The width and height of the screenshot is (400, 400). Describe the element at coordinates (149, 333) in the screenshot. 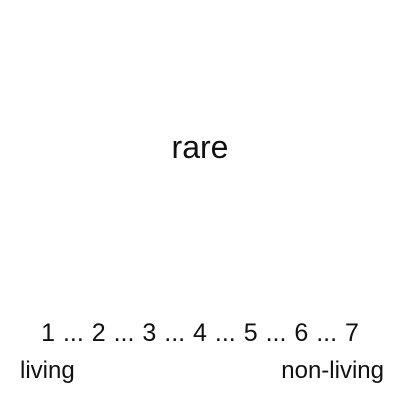

I see `scale-point-3: 3` at that location.